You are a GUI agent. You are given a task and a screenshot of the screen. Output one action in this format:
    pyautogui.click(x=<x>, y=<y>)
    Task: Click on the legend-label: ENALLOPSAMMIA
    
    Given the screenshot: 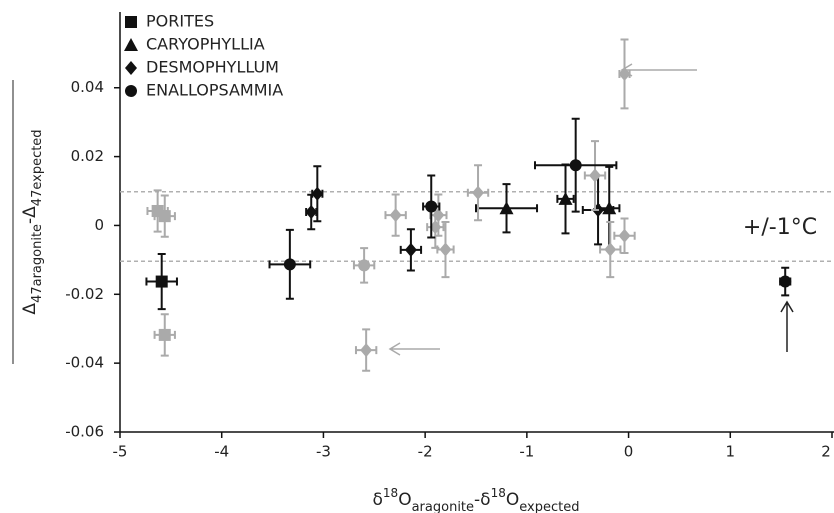 What is the action you would take?
    pyautogui.click(x=214, y=90)
    